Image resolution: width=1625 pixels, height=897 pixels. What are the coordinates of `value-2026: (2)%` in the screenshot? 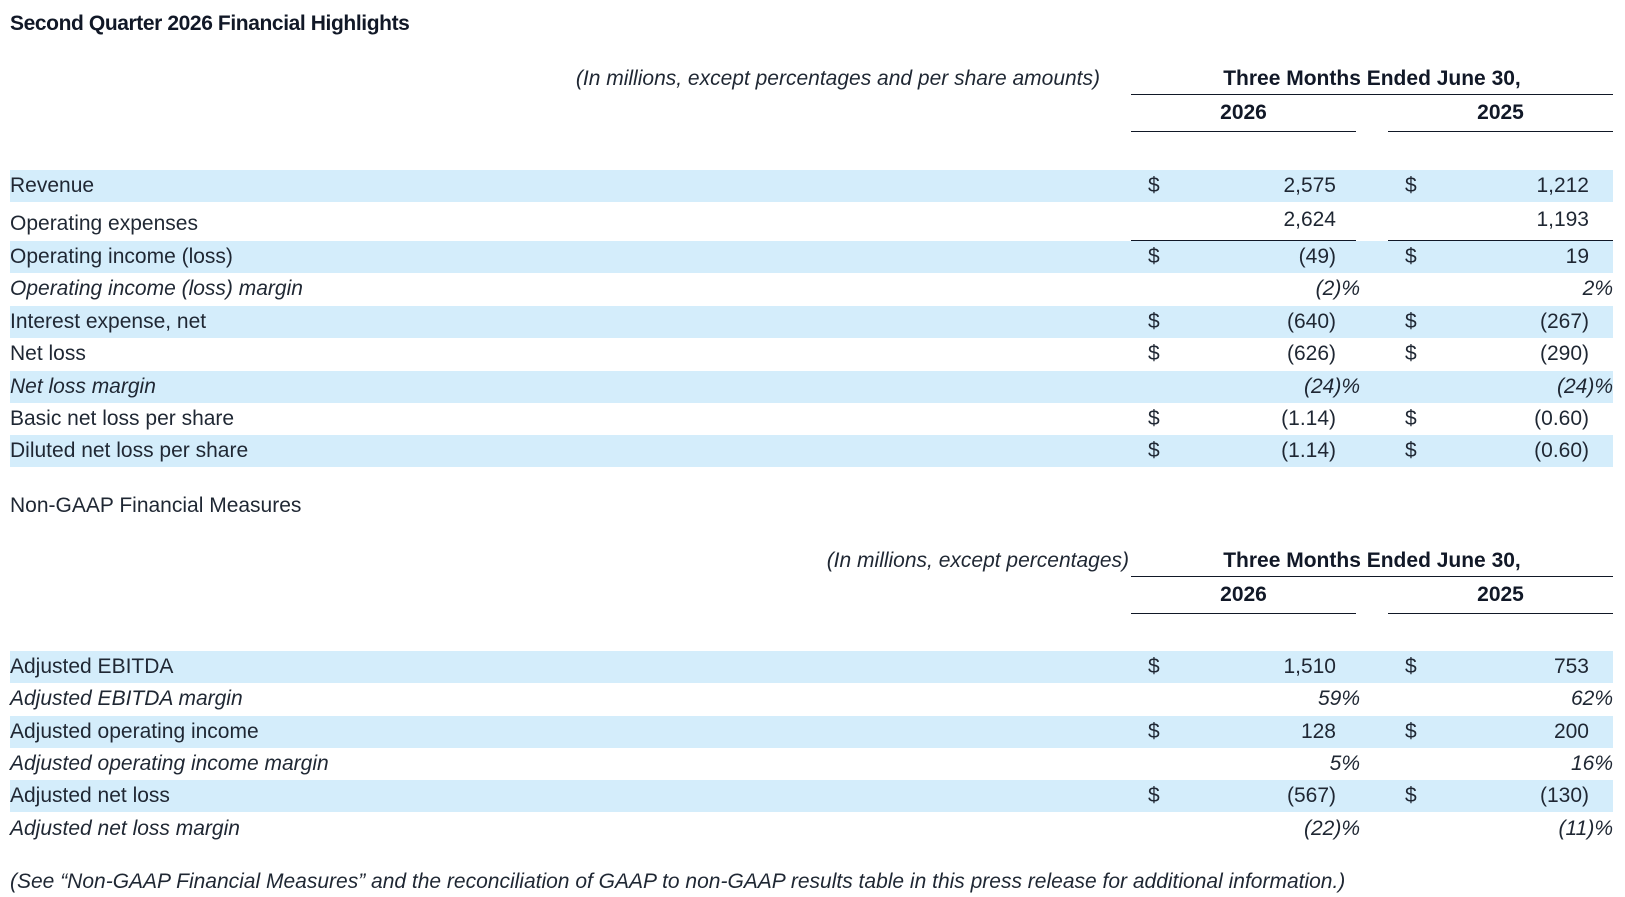 It's located at (1337, 288).